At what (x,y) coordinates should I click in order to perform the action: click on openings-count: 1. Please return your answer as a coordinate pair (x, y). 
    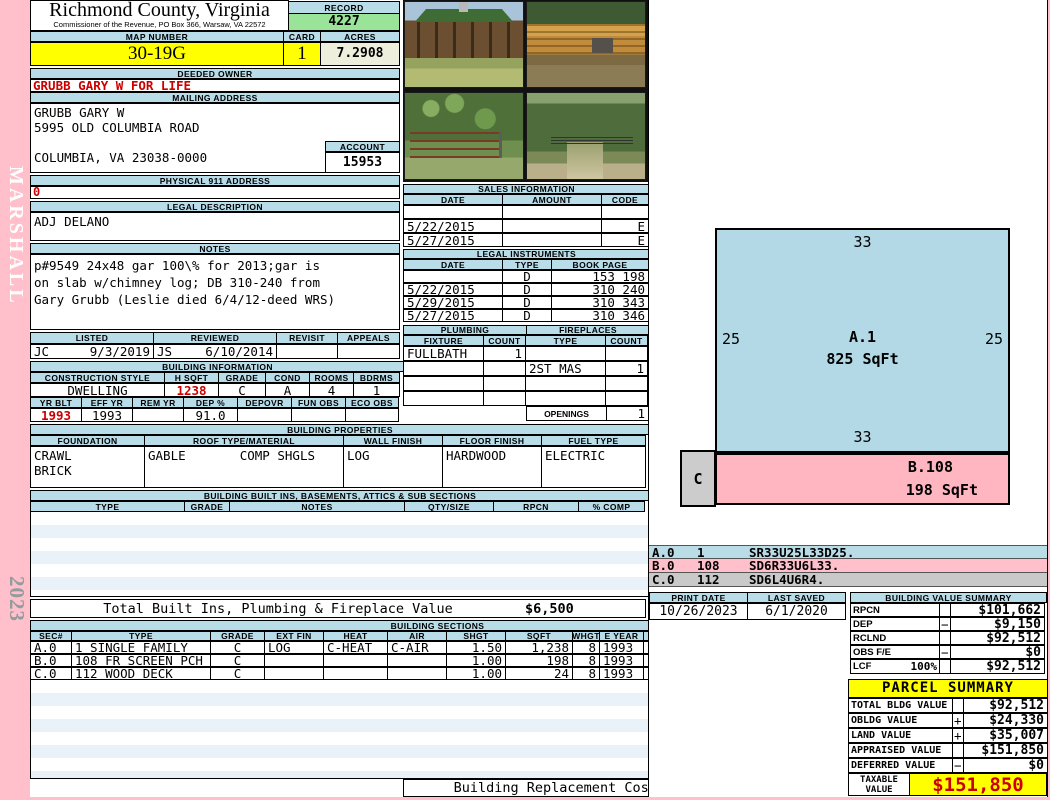
    Looking at the image, I should click on (627, 413).